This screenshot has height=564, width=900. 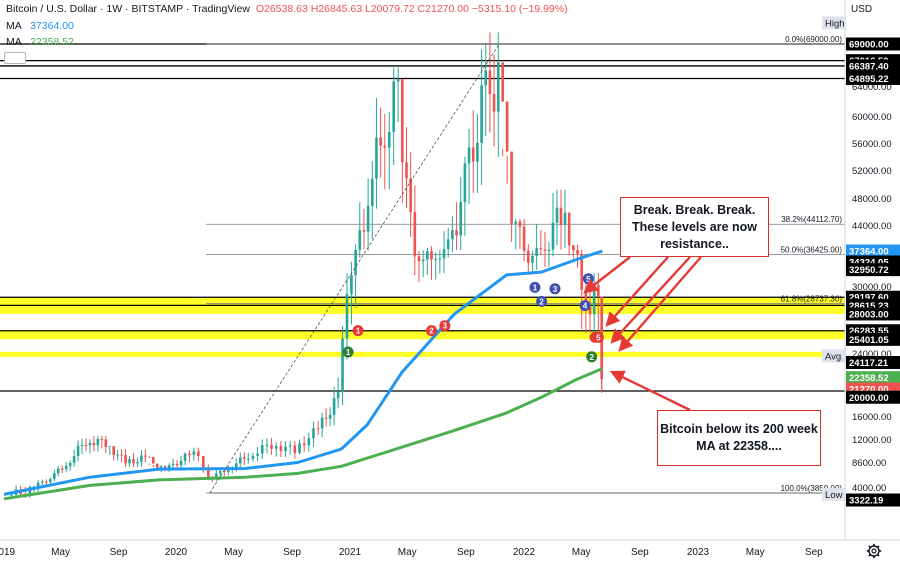 I want to click on price-label: 64895.22, so click(x=869, y=79).